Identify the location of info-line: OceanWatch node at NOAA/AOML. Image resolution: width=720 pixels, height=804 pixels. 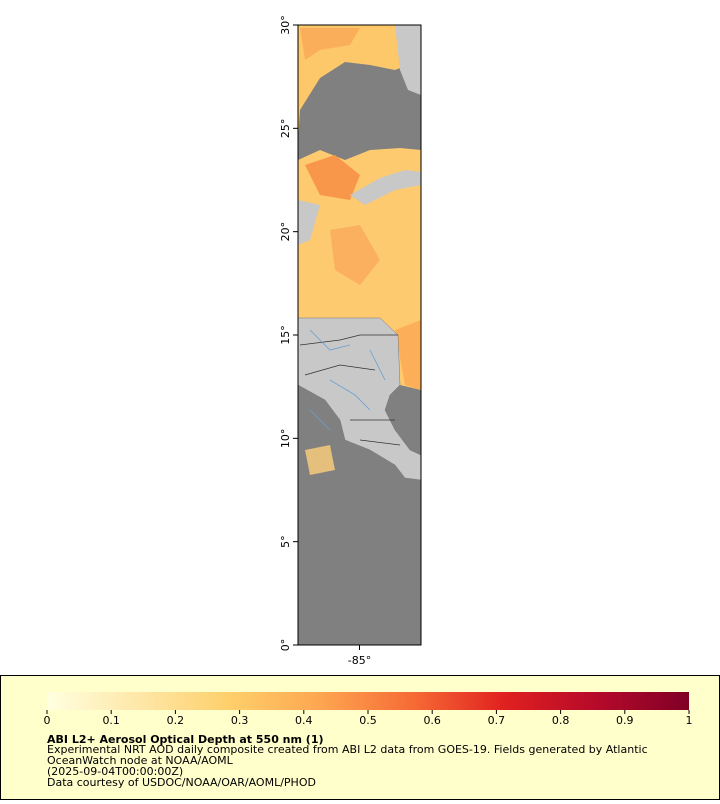
(140, 760).